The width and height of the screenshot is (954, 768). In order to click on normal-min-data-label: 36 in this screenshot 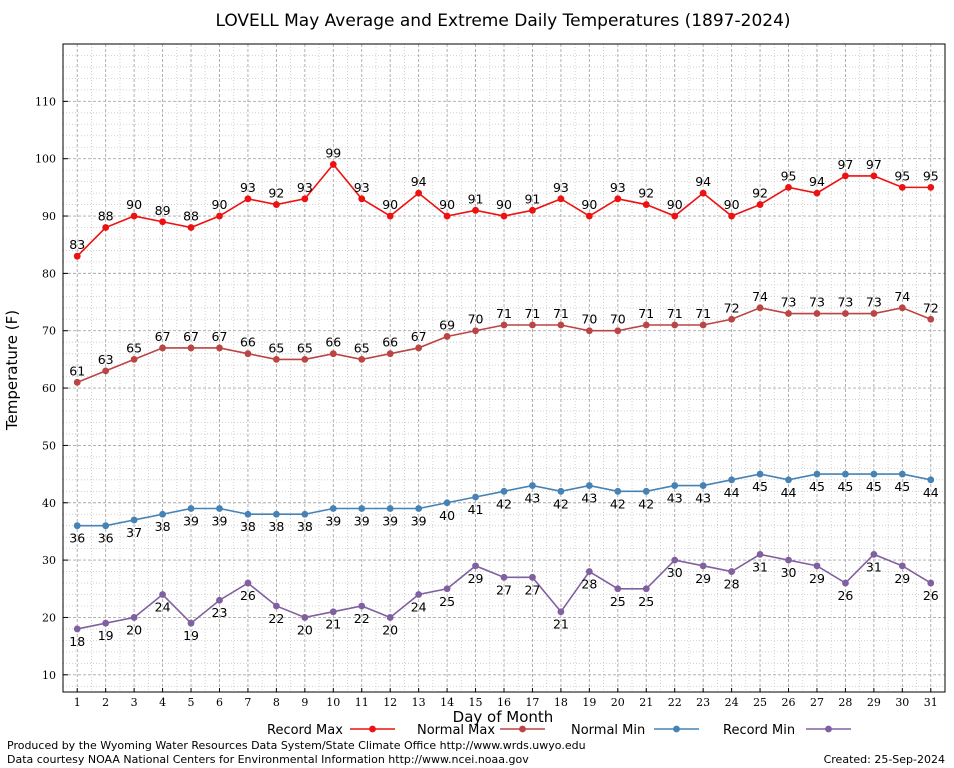, I will do `click(77, 538)`.